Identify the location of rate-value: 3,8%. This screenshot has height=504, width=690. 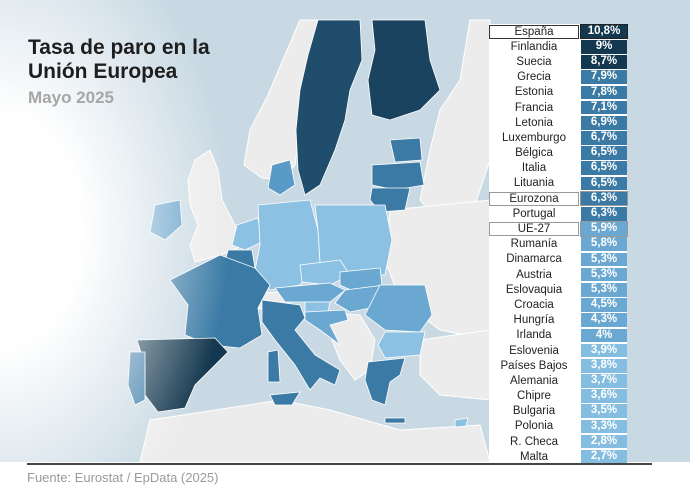
(604, 365).